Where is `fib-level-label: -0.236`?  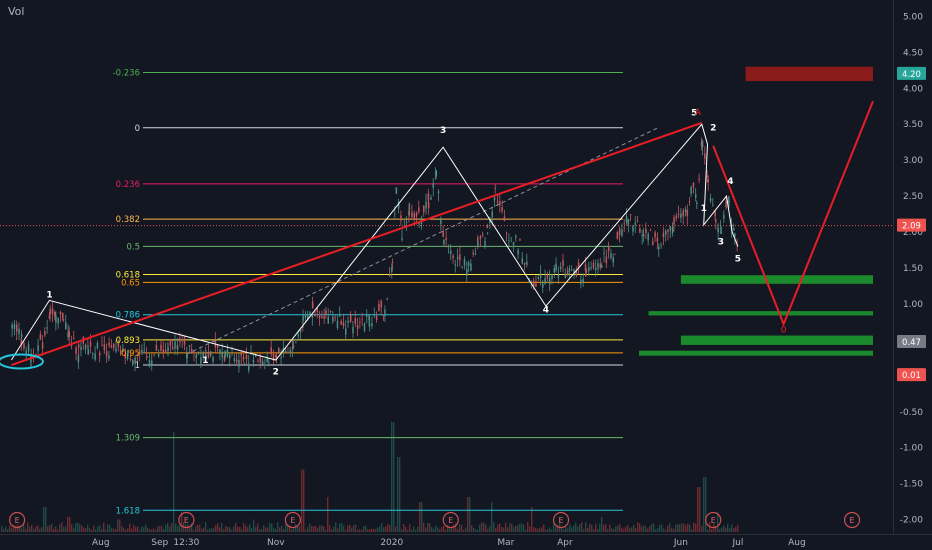
fib-level-label: -0.236 is located at coordinates (126, 73).